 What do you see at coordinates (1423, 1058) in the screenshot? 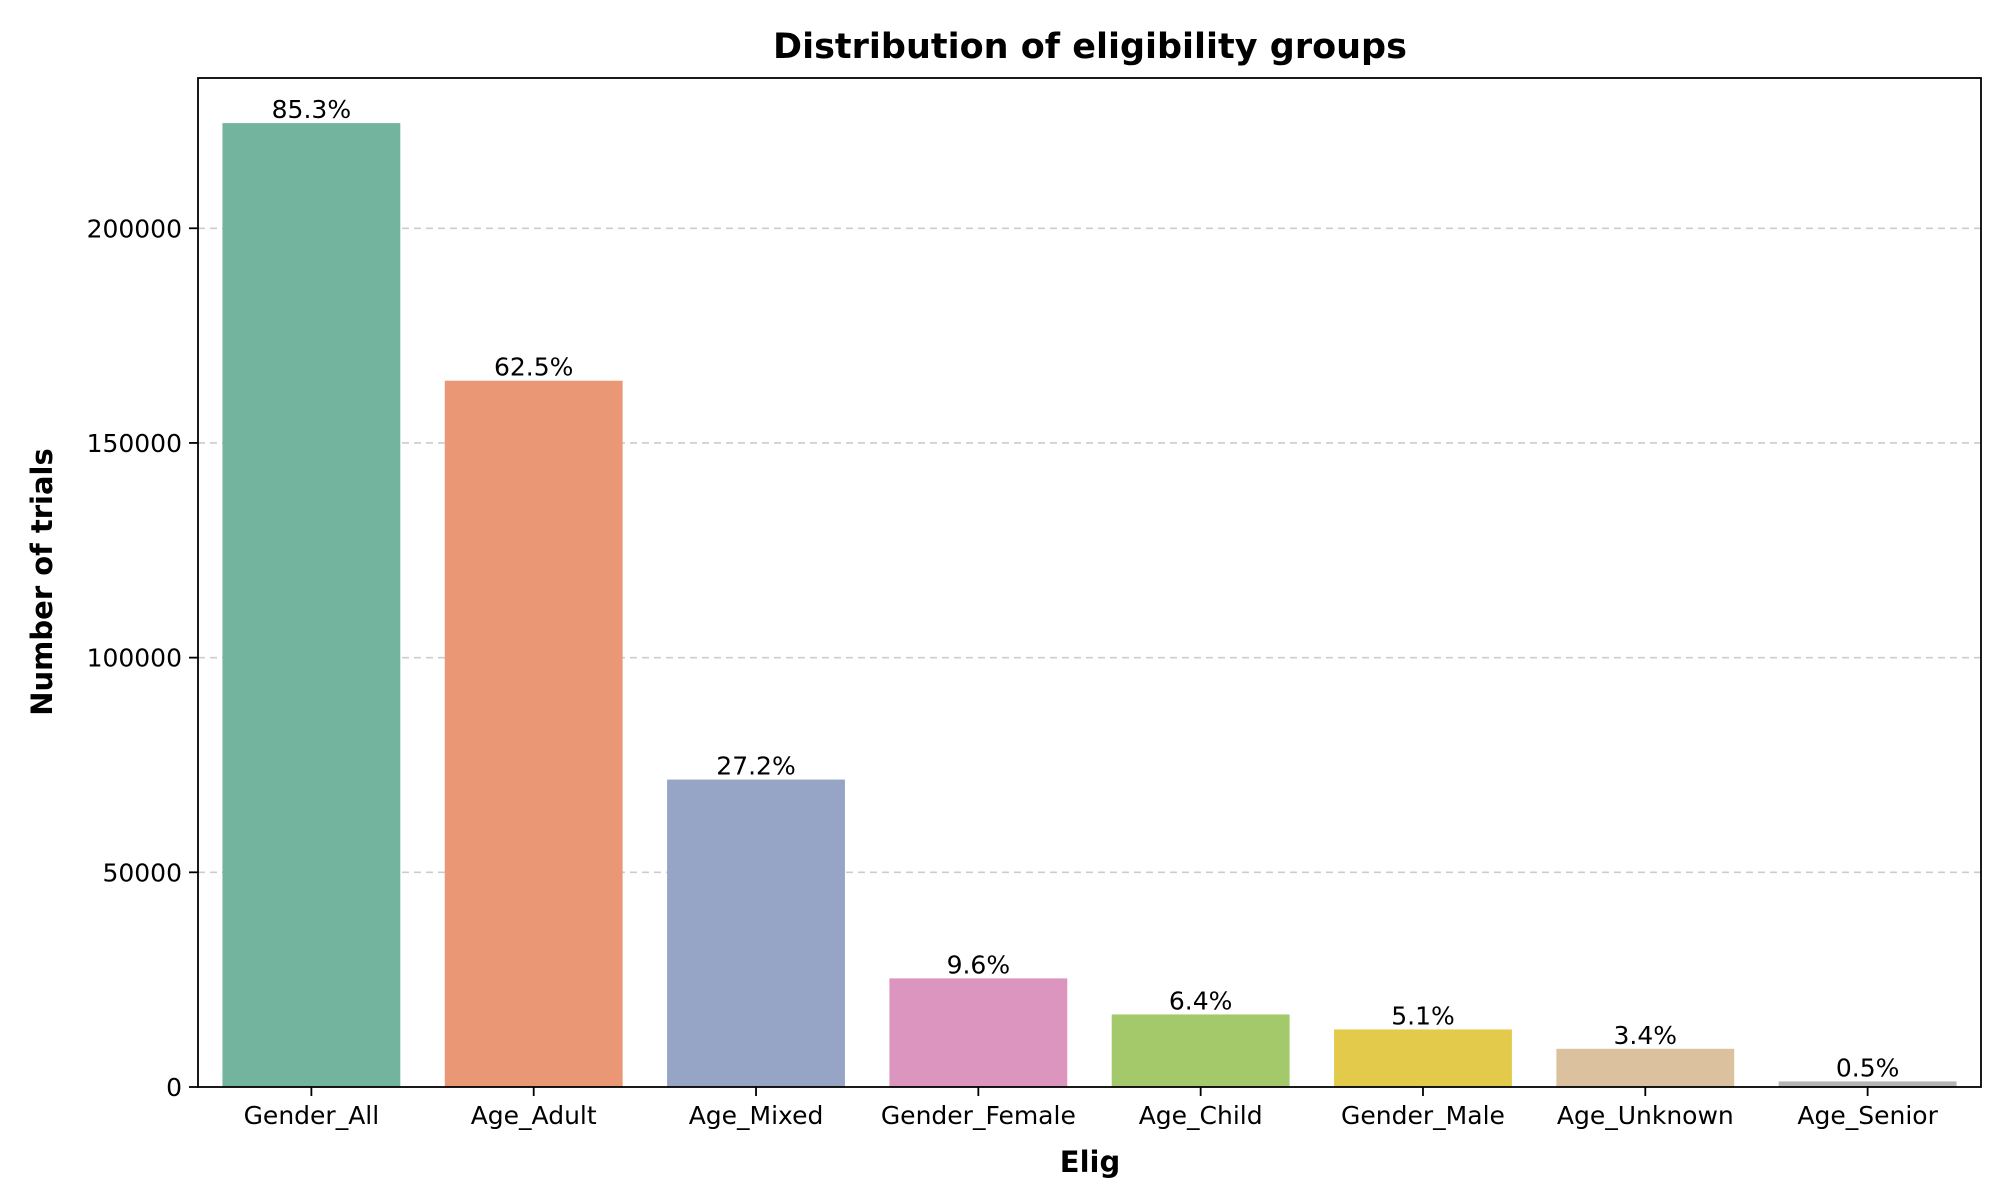
I see `bar-gender-male` at bounding box center [1423, 1058].